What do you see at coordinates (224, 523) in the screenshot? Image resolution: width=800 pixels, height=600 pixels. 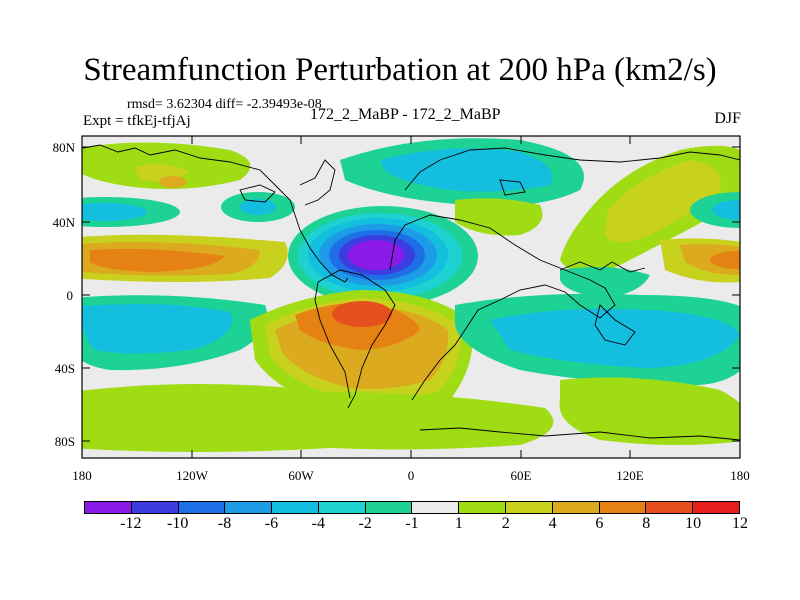 I see `colorbar-label: -8` at bounding box center [224, 523].